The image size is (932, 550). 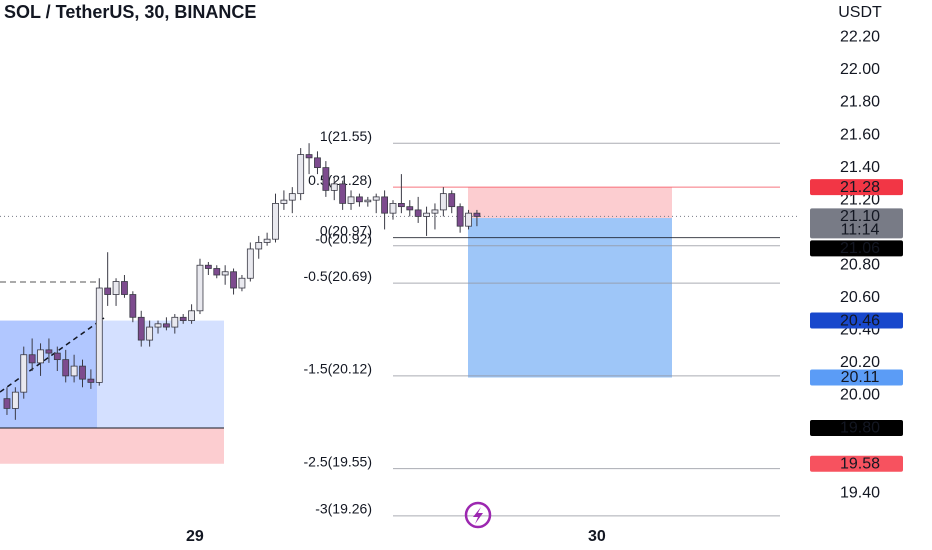 I want to click on y-tick-label: 21.20, so click(x=860, y=199).